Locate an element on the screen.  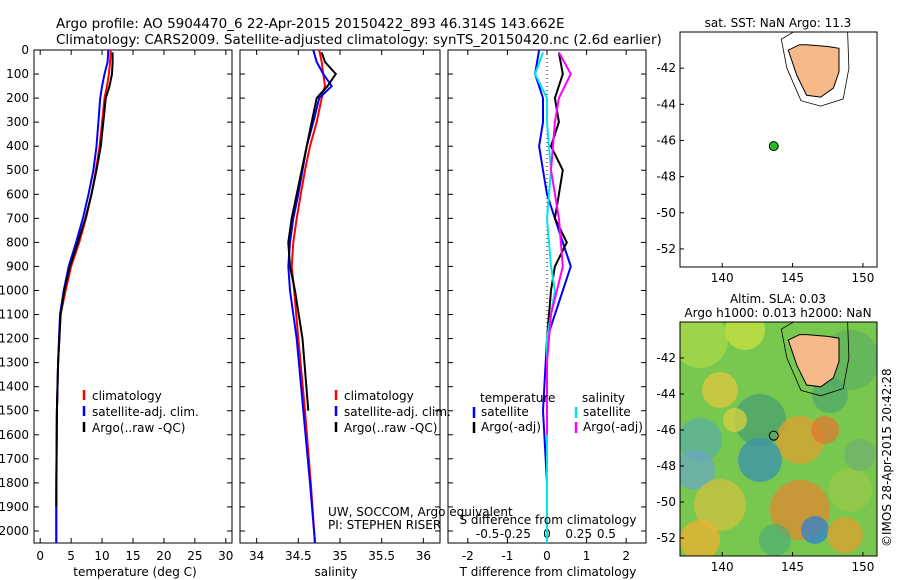
x-tick-label: 34.5 is located at coordinates (298, 556).